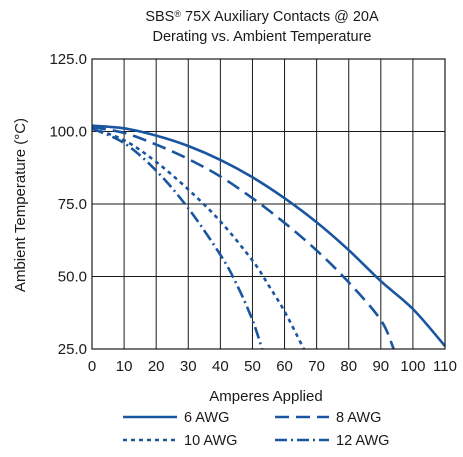 The image size is (463, 457). I want to click on x-tick-label: 10, so click(124, 366).